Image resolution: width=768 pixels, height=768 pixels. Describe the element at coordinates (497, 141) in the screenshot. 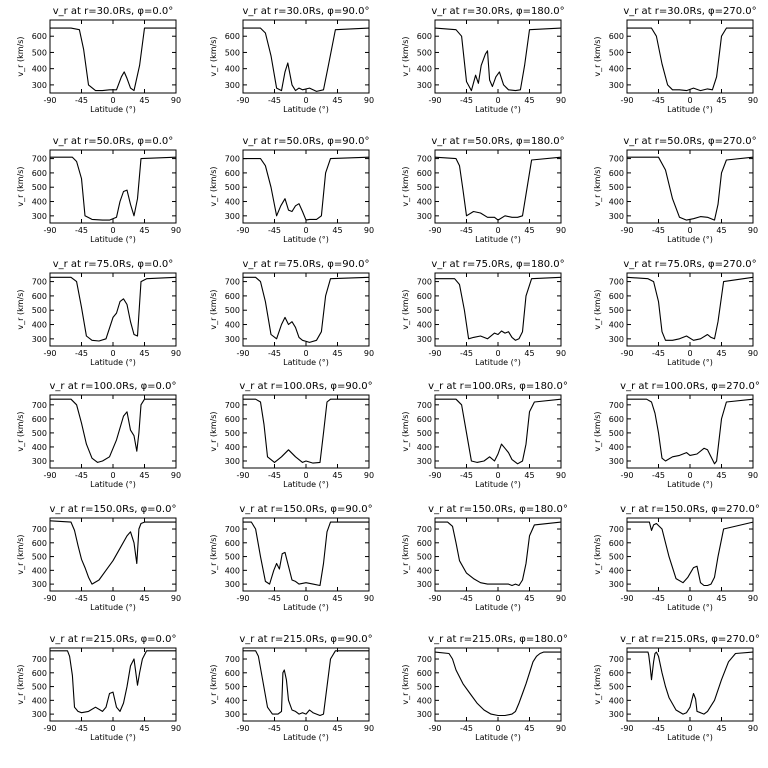

I see `panel-title: v_r at r=50.0Rs, φ=180.0°` at that location.